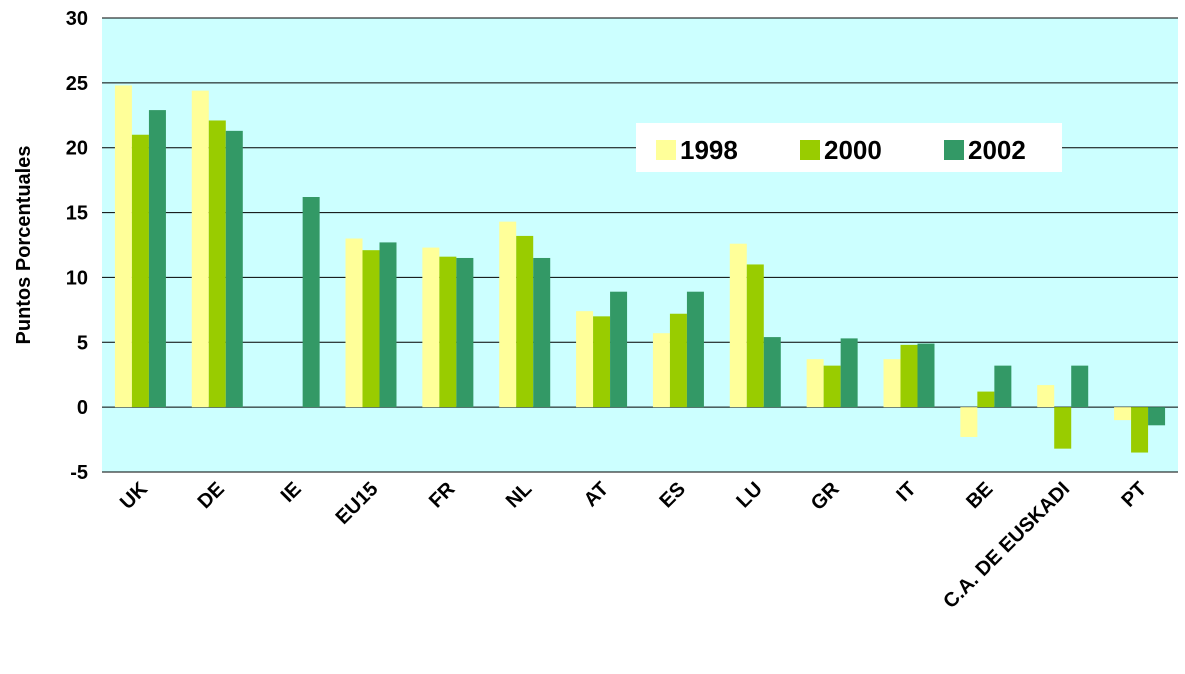 The width and height of the screenshot is (1185, 674). I want to click on x-tick-label: PT, so click(1134, 495).